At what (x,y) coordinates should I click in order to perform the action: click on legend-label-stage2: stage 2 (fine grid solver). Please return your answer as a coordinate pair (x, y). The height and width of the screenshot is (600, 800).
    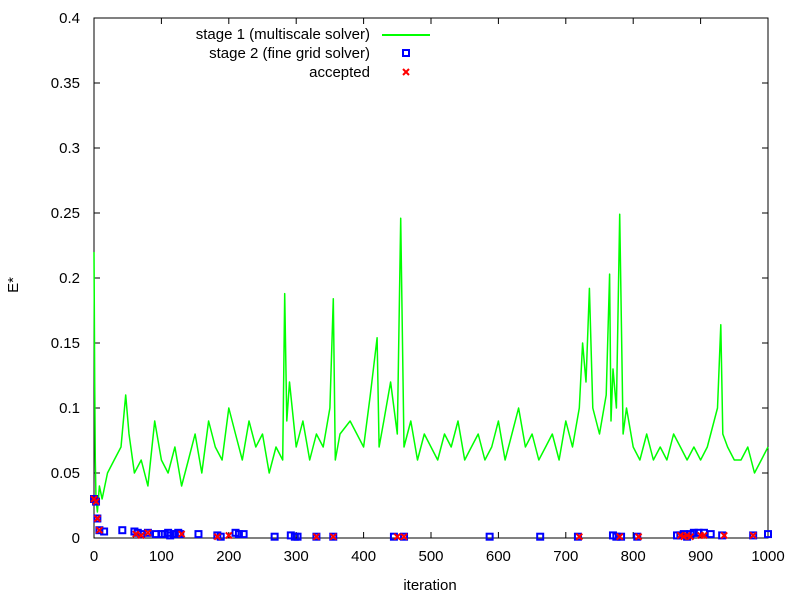
    Looking at the image, I should click on (289, 53).